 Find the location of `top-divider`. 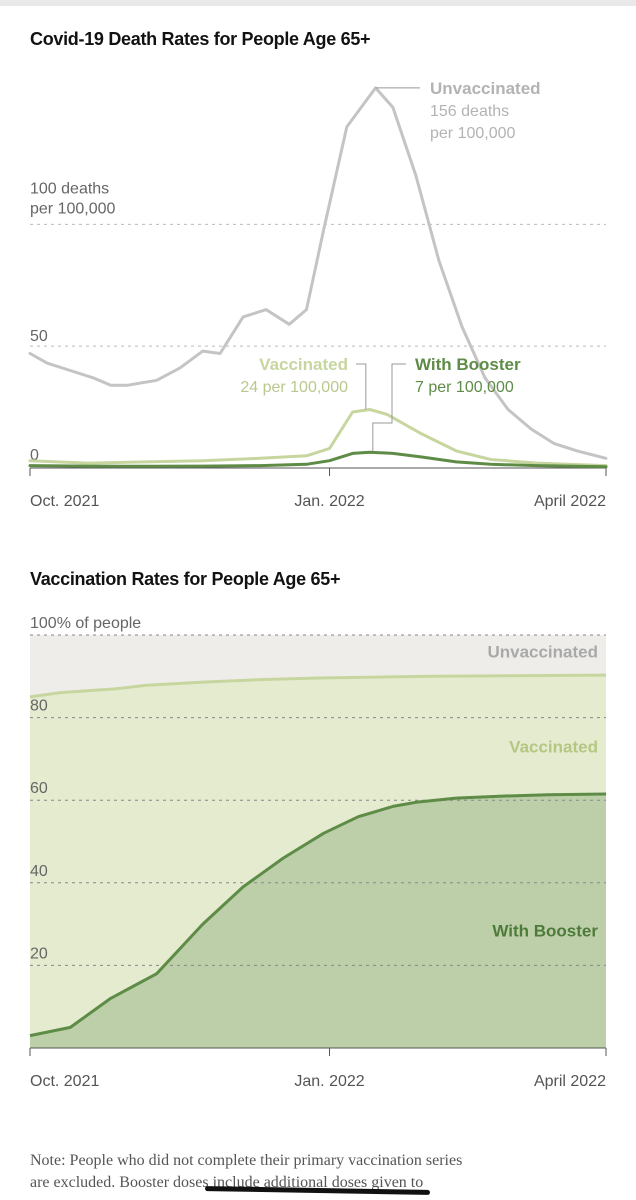

top-divider is located at coordinates (318, 3).